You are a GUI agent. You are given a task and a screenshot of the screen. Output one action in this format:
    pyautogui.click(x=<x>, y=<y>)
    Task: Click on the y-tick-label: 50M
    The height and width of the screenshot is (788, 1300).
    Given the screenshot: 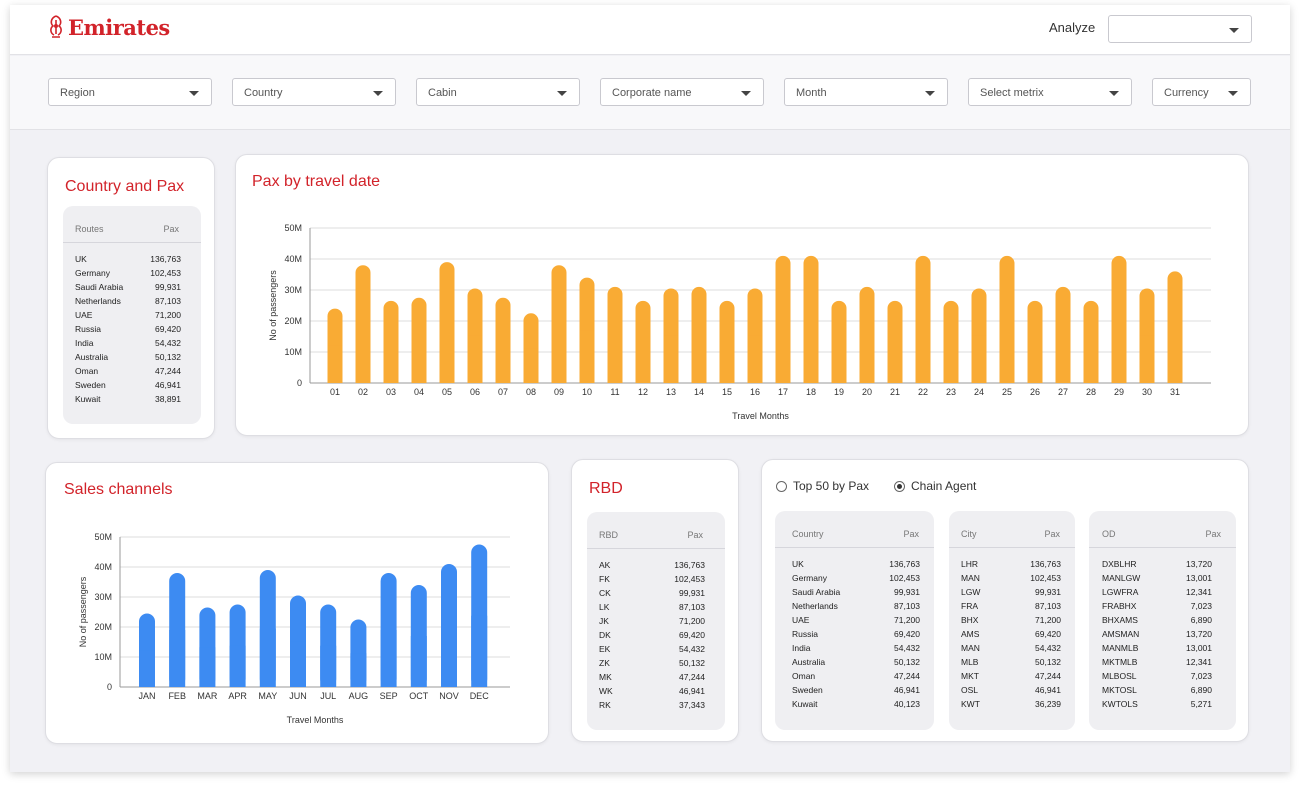 What is the action you would take?
    pyautogui.click(x=293, y=228)
    